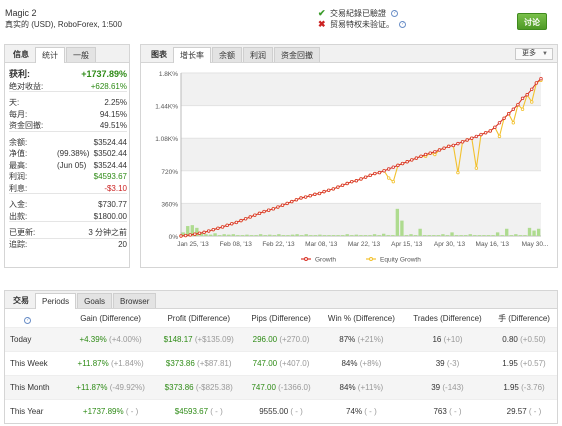  I want to click on x-tick-label: Mar 22, '13, so click(364, 244).